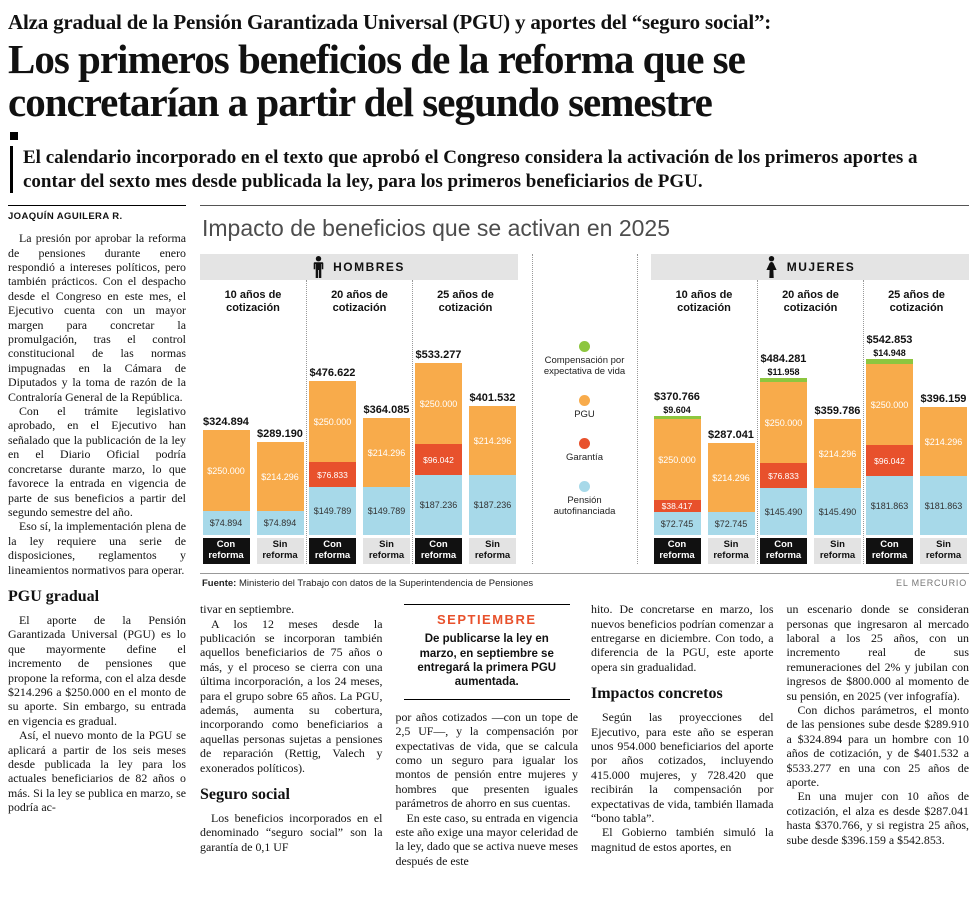 The height and width of the screenshot is (910, 977). I want to click on bar-total: $289.190, so click(280, 434).